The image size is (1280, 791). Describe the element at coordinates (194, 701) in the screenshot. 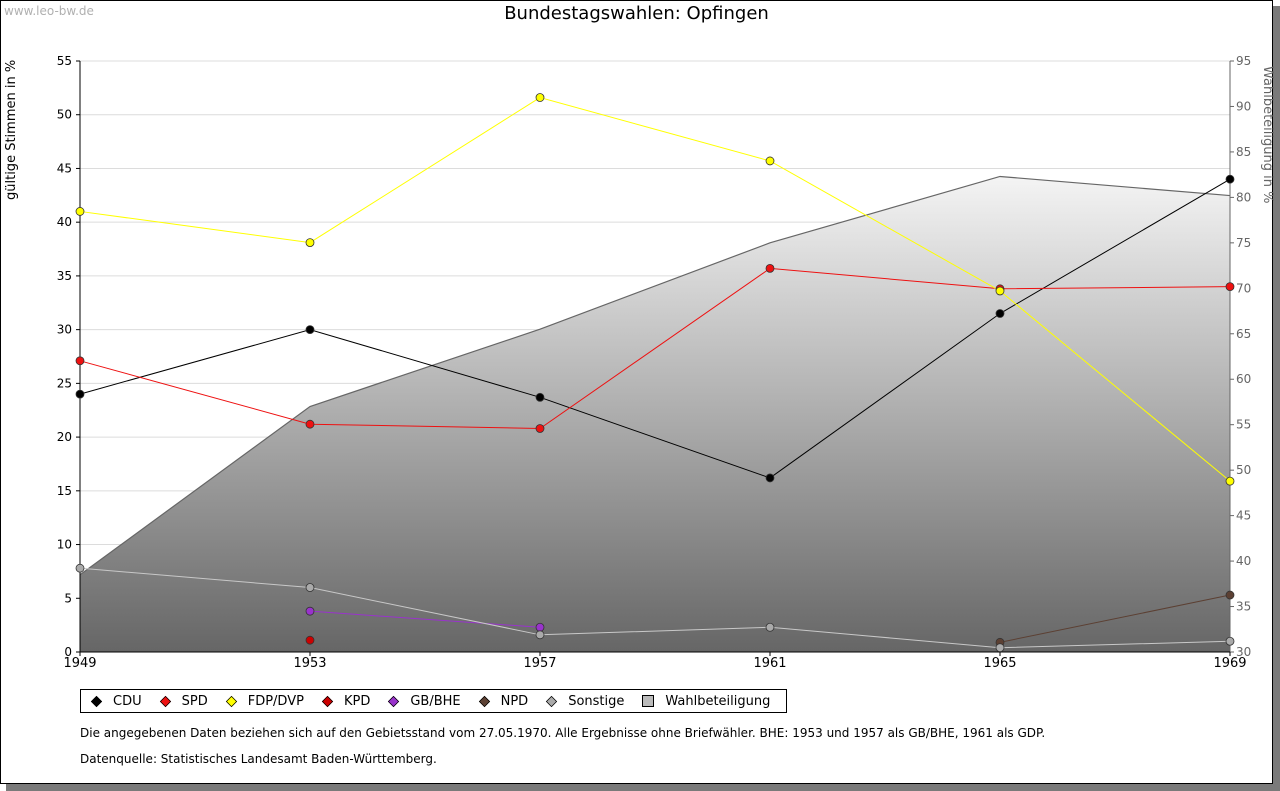

I see `legend-label: SPD` at that location.